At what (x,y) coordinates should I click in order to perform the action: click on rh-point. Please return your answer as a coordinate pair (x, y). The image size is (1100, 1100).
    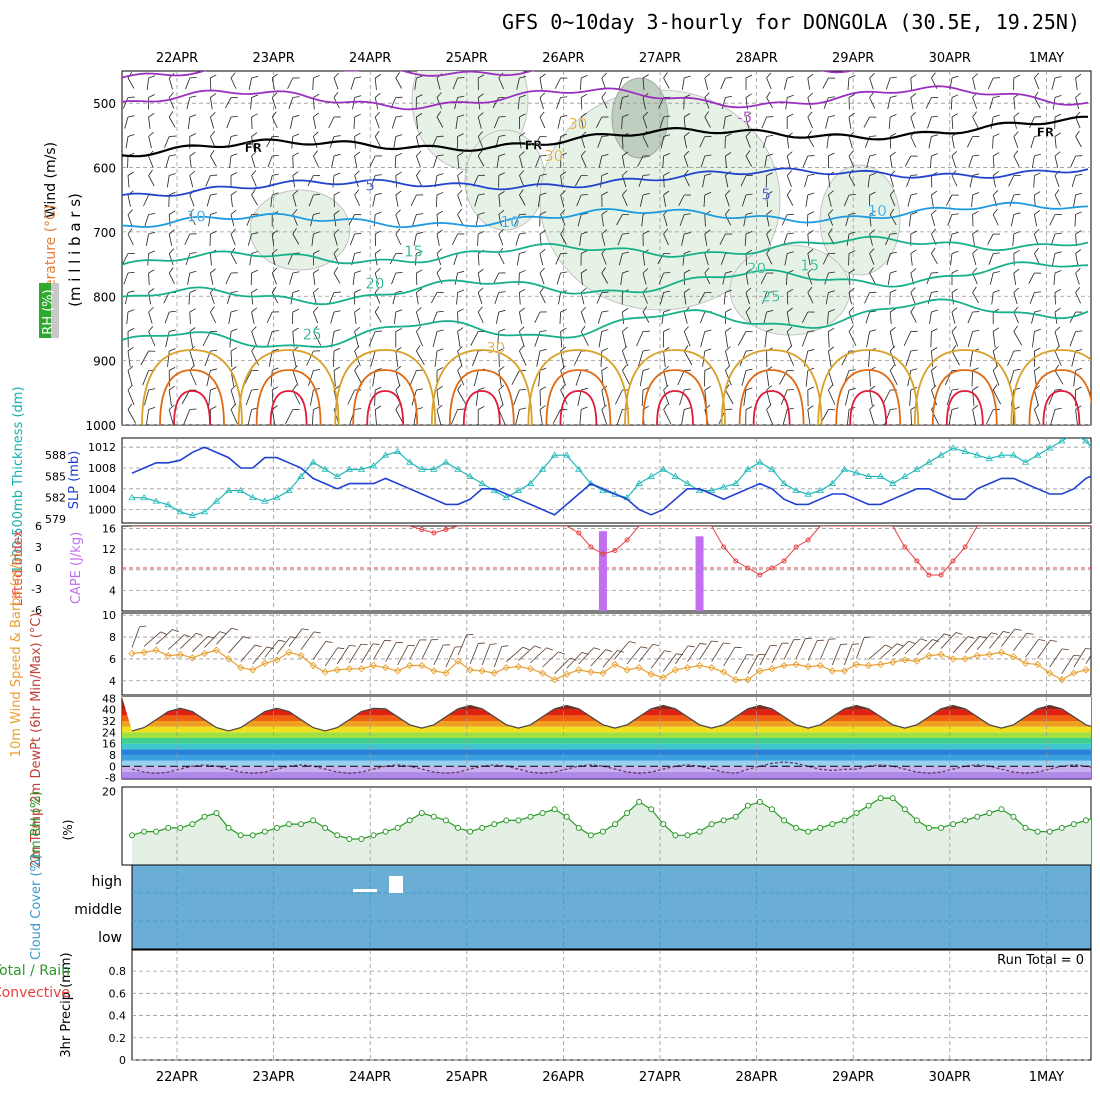
    Looking at the image, I should click on (711, 824).